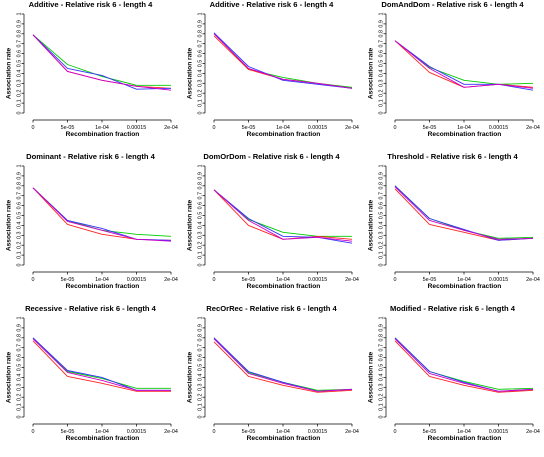  I want to click on chart-title: Recessive - Relative risk 6 - length 4, so click(90, 308).